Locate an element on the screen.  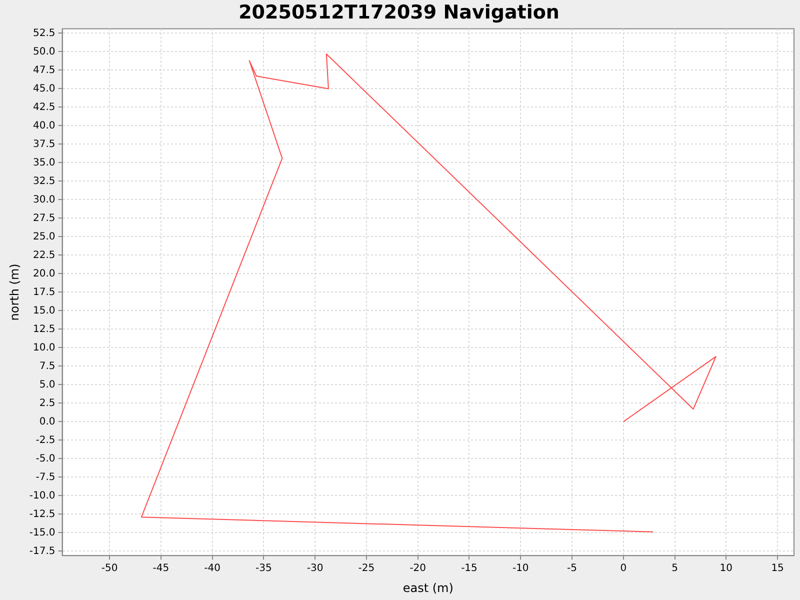
x-tick-label: -30 is located at coordinates (315, 568).